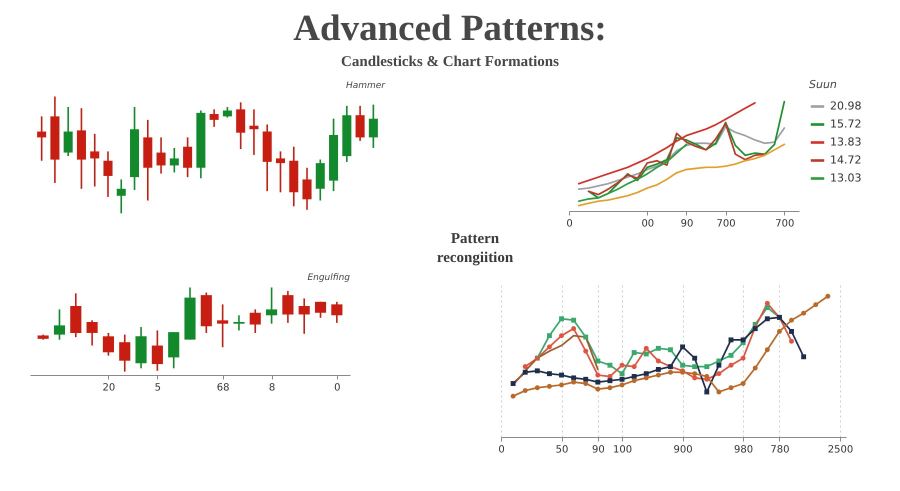  I want to click on legend-label: 20.98, so click(846, 106).